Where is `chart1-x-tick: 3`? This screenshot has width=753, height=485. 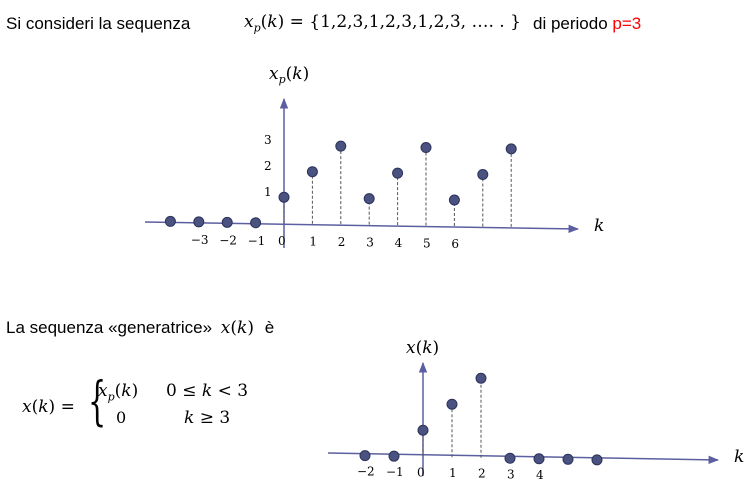
chart1-x-tick: 3 is located at coordinates (370, 243).